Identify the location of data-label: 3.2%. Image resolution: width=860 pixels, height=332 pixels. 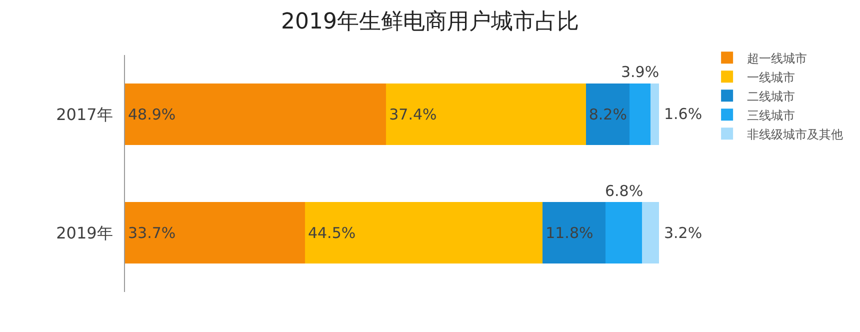
(683, 233).